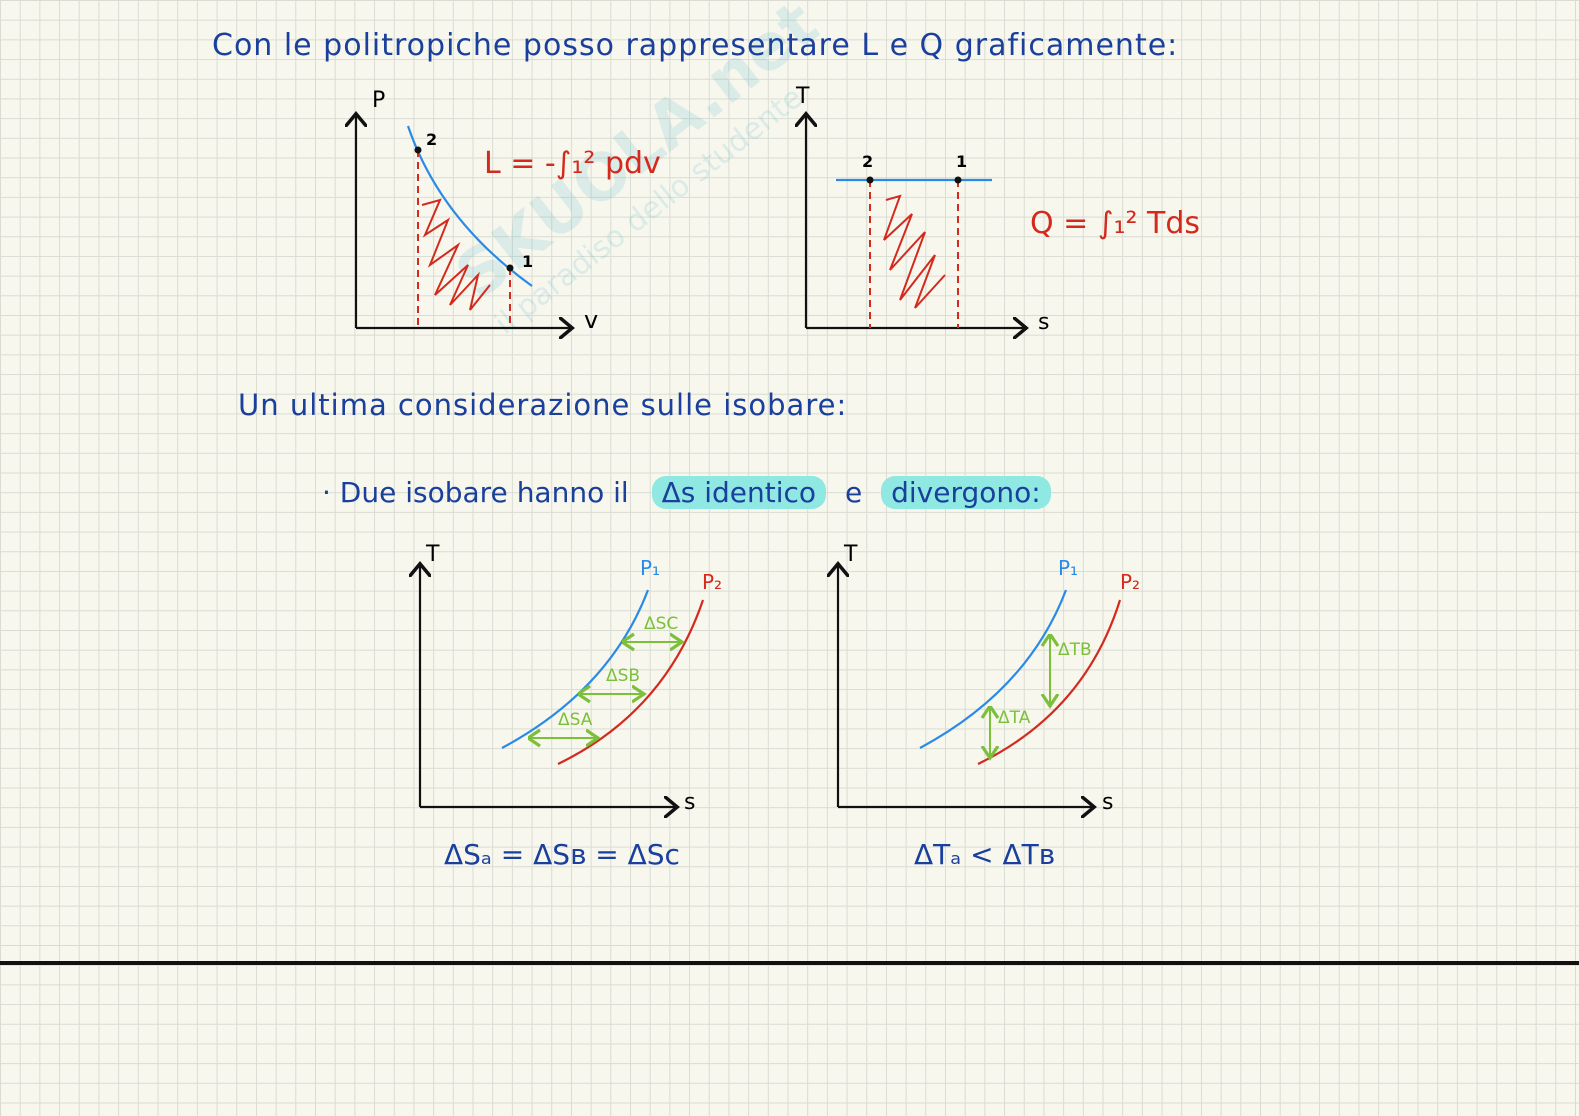 The height and width of the screenshot is (1116, 1579). What do you see at coordinates (475, 492) in the screenshot?
I see `bullet-prefix: · Due isobare hanno il` at bounding box center [475, 492].